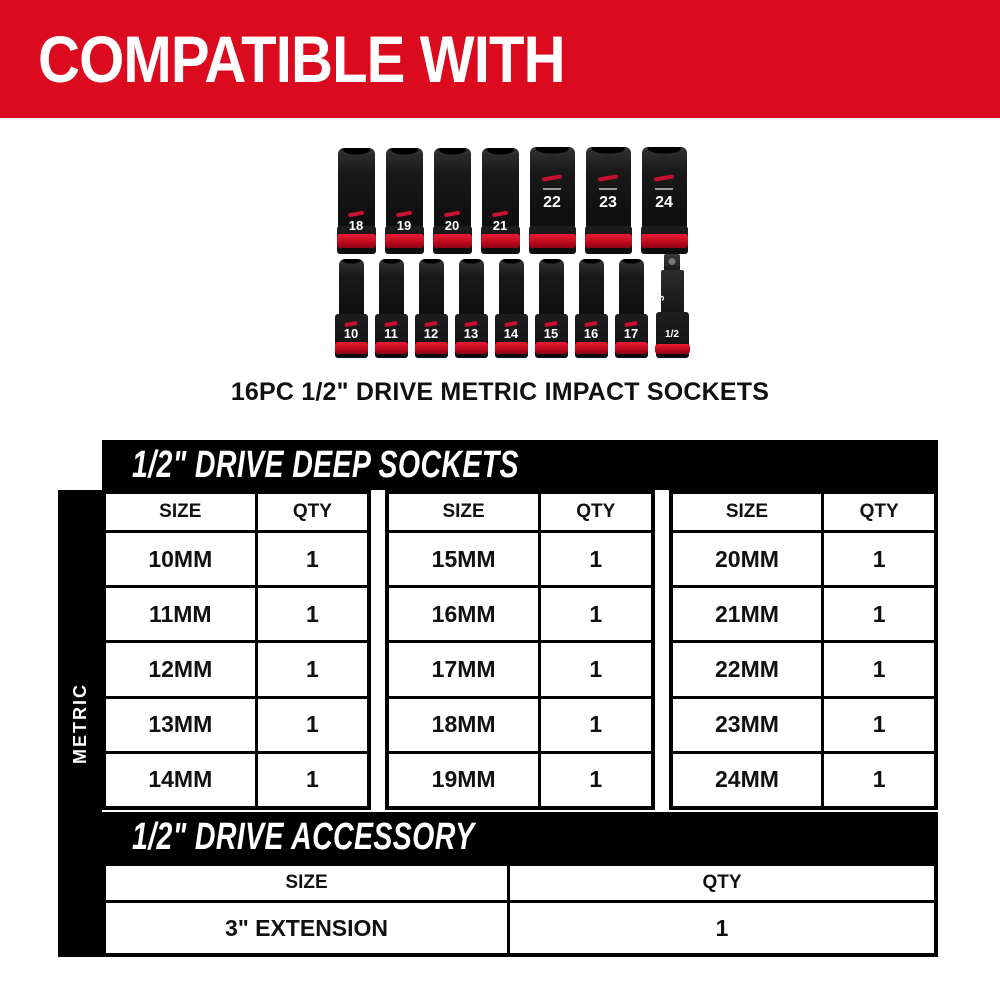 This screenshot has height=1000, width=1000. I want to click on table-row: 20MM 1, so click(803, 561).